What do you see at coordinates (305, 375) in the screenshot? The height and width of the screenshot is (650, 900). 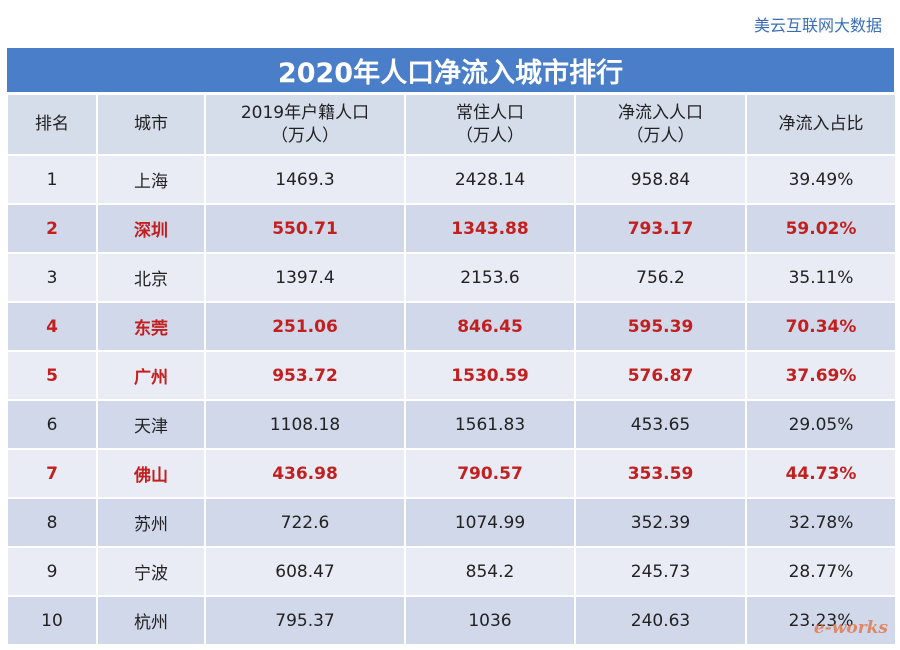 I see `cell-hukou: 953.72` at bounding box center [305, 375].